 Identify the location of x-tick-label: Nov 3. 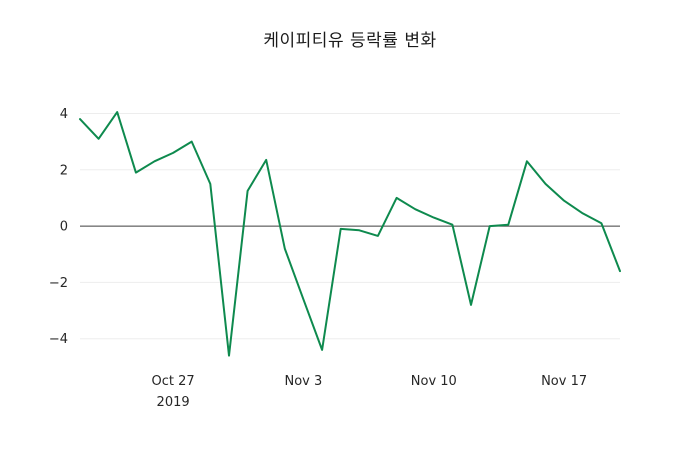
(304, 381).